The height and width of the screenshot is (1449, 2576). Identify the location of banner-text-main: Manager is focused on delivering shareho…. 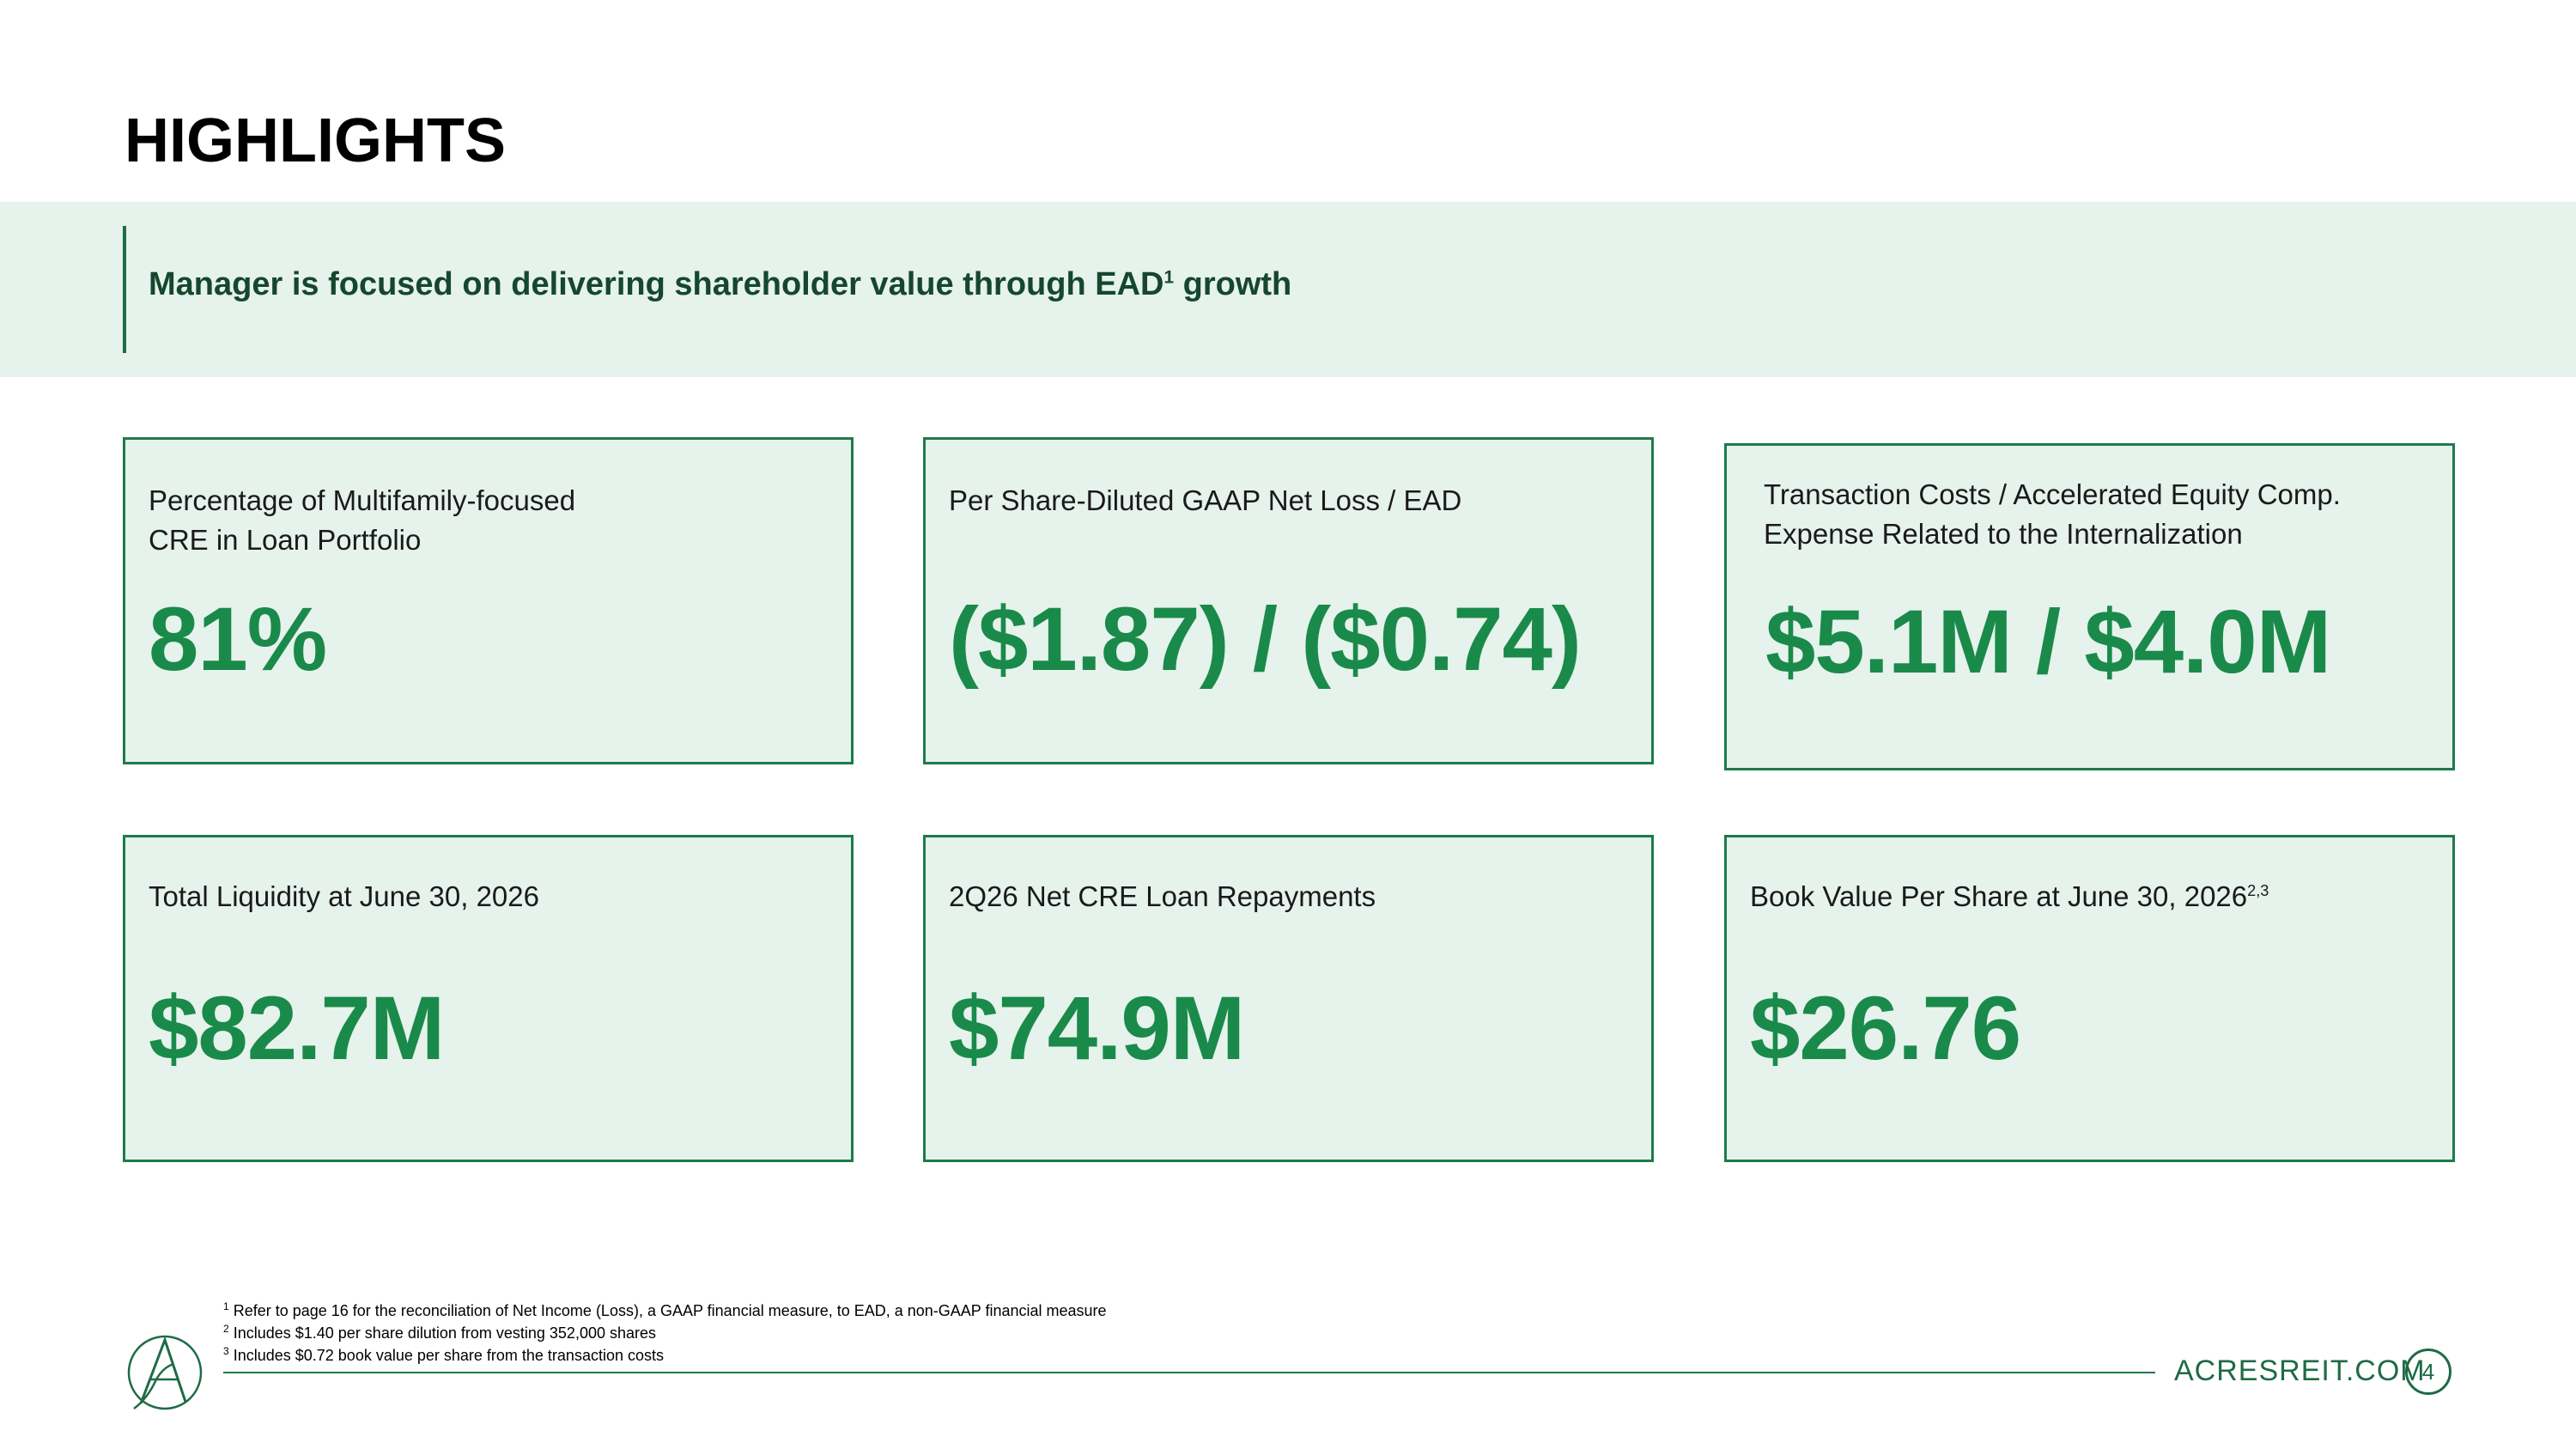
(656, 284).